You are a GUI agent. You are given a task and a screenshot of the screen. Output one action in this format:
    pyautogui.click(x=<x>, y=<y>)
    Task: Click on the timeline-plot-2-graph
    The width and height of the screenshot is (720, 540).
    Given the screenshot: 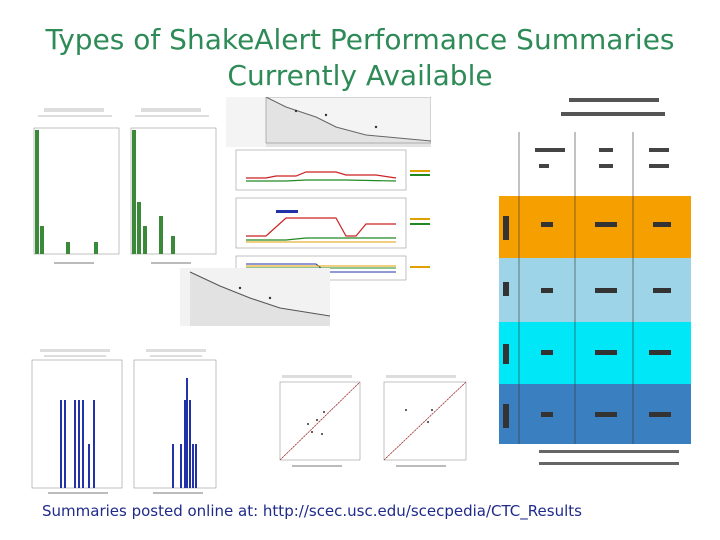 What is the action you would take?
    pyautogui.click(x=332, y=223)
    